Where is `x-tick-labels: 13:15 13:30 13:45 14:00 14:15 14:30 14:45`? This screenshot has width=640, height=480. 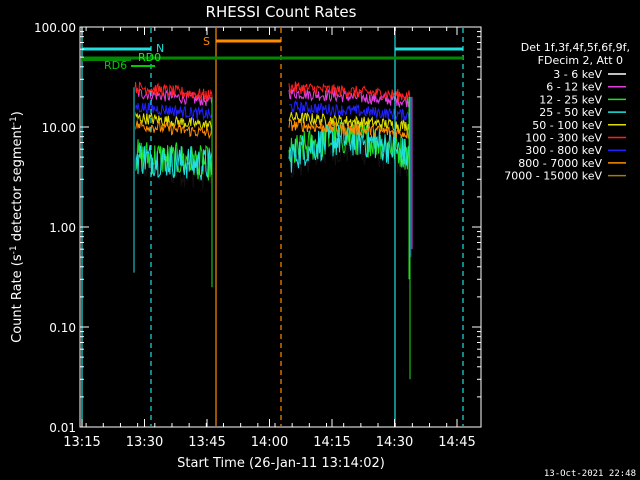 x-tick-labels: 13:15 13:30 13:45 14:00 14:15 14:30 14:45 is located at coordinates (269, 442).